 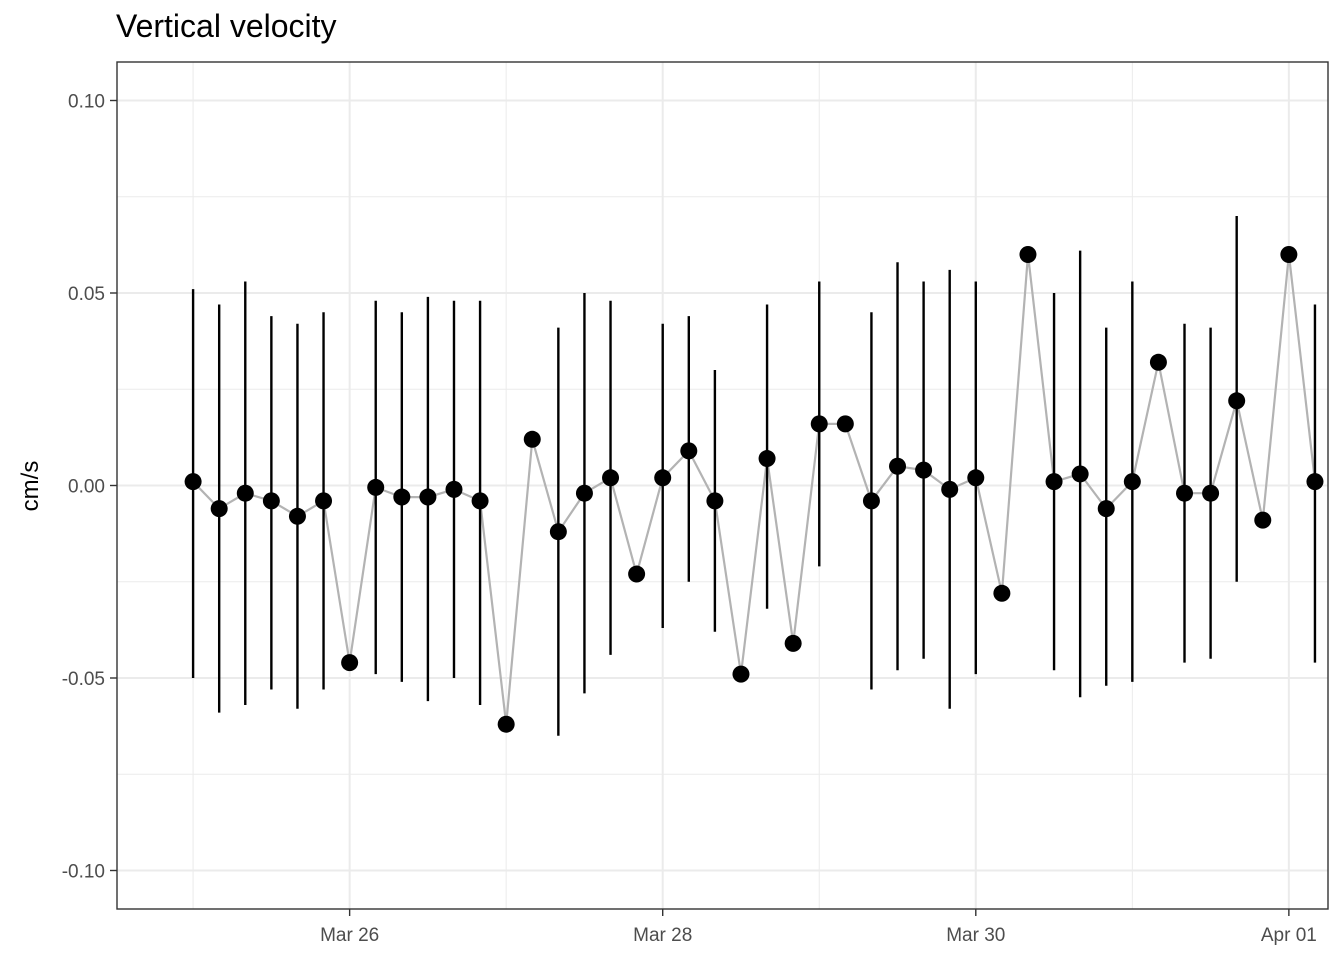 I want to click on y-tick-label: -0.05, so click(x=83, y=679).